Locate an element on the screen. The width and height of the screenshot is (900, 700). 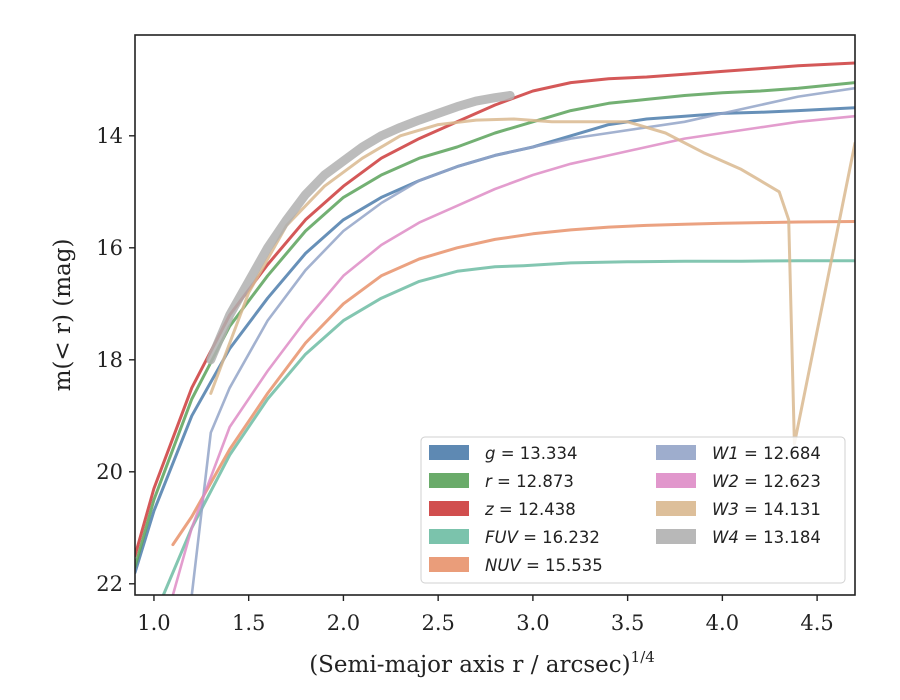
x-axis-label: (Semi-major axis r / arcsec)1/4 is located at coordinates (482, 663).